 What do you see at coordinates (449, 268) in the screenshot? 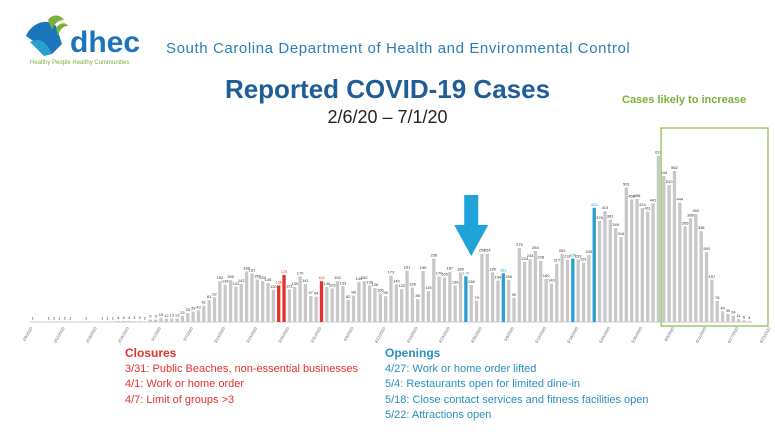
I see `data-label: 187` at bounding box center [449, 268].